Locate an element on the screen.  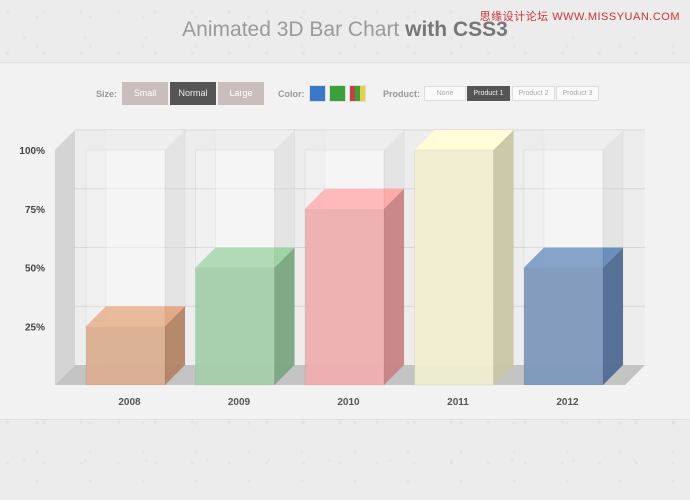
product-2-button: Product 2 is located at coordinates (533, 93).